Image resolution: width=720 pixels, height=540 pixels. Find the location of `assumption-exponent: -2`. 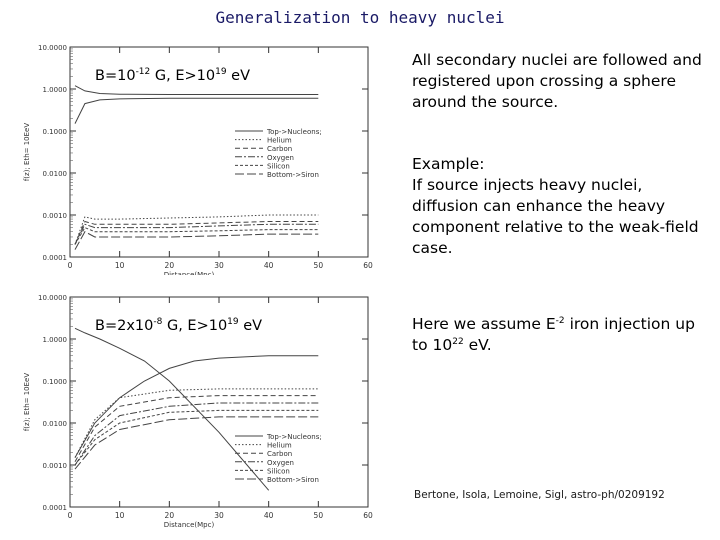

assumption-exponent: -2 is located at coordinates (560, 321).